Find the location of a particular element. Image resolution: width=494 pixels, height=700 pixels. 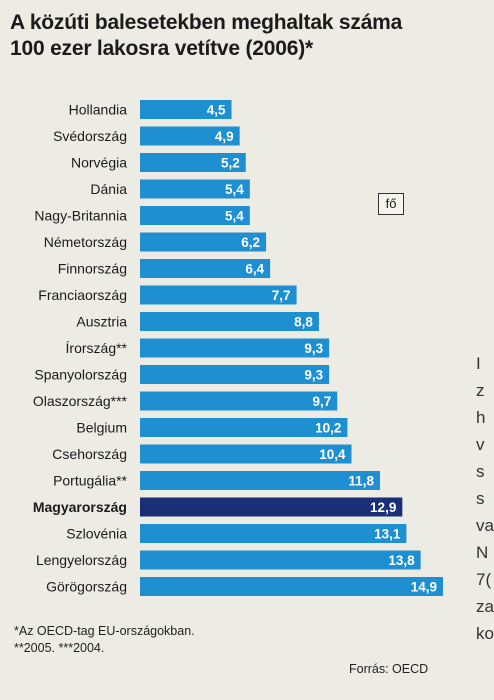

footnote-line-2: **2005. ***2004. is located at coordinates (59, 648).